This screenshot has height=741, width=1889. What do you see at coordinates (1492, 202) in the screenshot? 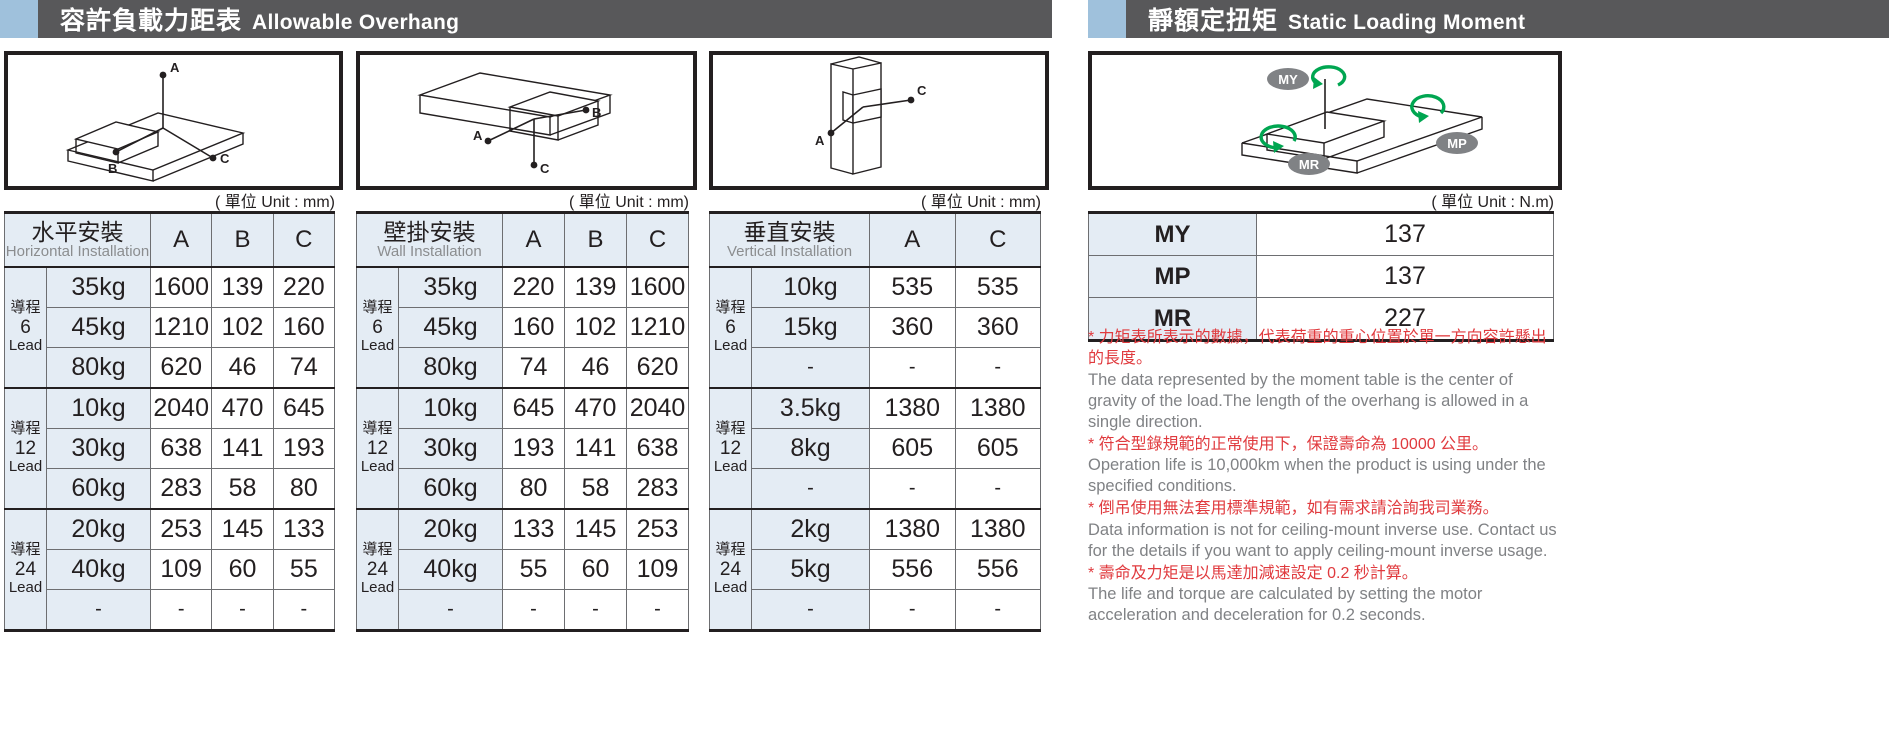
I see `unit-caption-nm: ( 單位 Unit : N.m)` at bounding box center [1492, 202].